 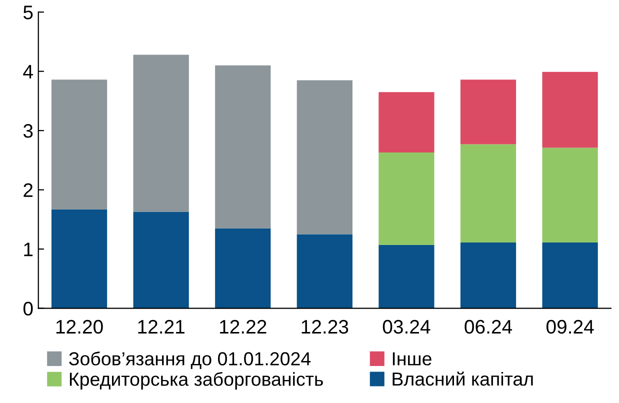 What do you see at coordinates (28, 249) in the screenshot?
I see `y-tick-label: 1` at bounding box center [28, 249].